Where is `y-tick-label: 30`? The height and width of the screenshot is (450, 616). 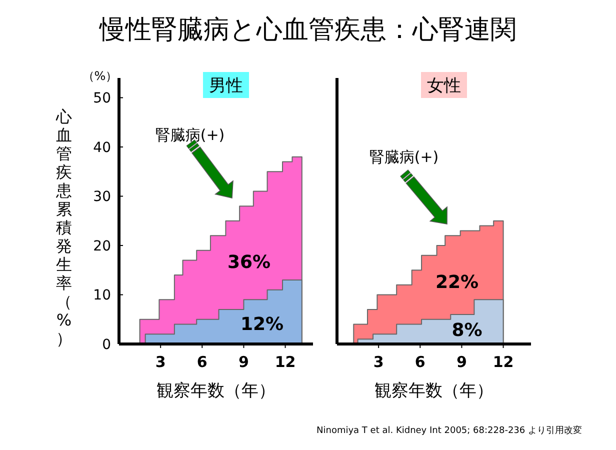 y-tick-label: 30 is located at coordinates (102, 197).